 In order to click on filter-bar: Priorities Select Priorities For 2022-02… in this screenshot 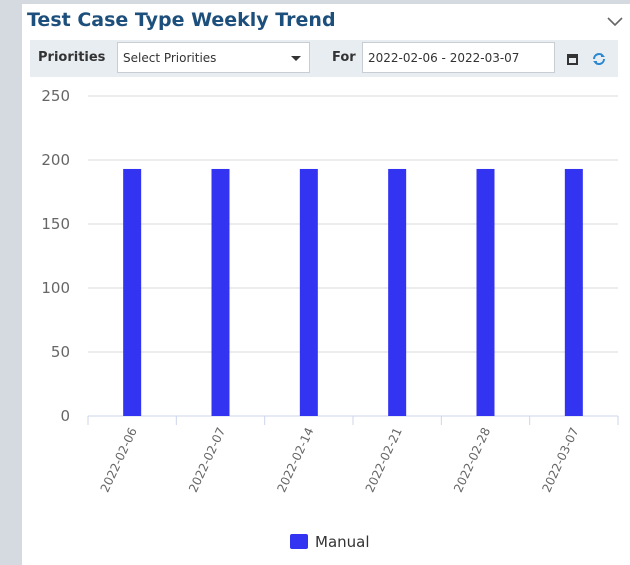, I will do `click(324, 58)`.